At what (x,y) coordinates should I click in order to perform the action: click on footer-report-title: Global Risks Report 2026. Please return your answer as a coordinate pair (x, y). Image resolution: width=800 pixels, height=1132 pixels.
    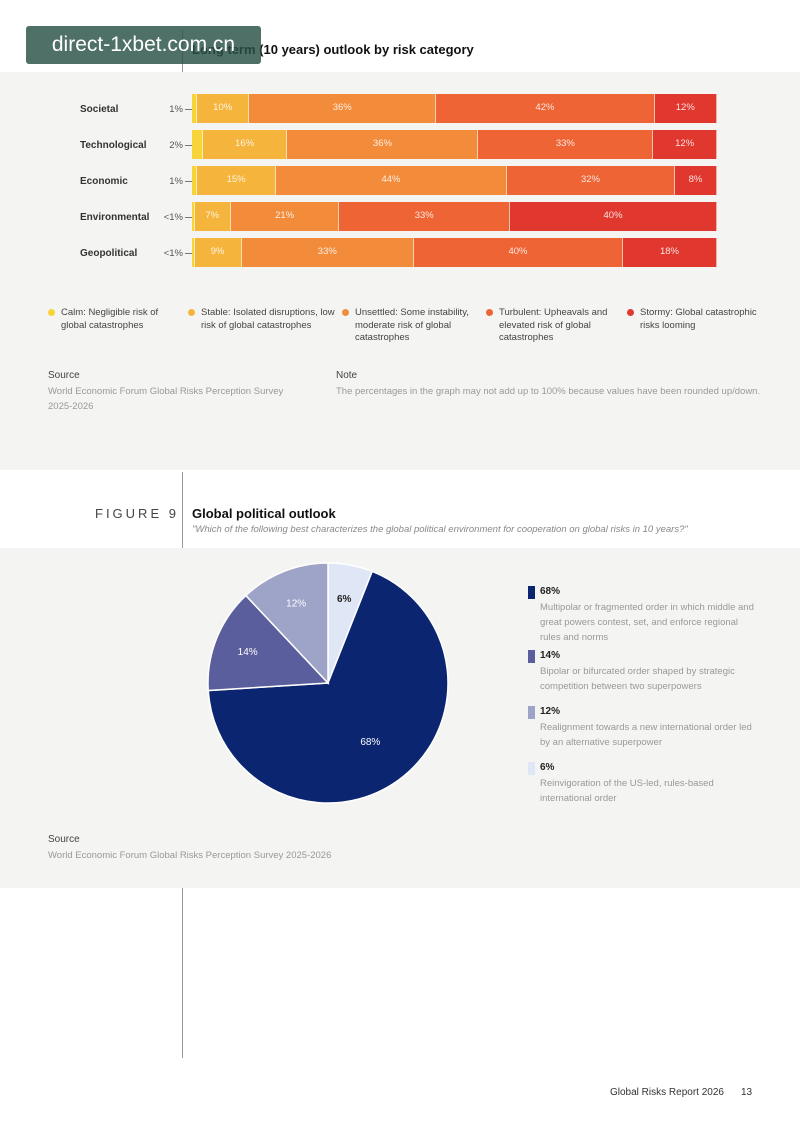
    Looking at the image, I should click on (667, 1092).